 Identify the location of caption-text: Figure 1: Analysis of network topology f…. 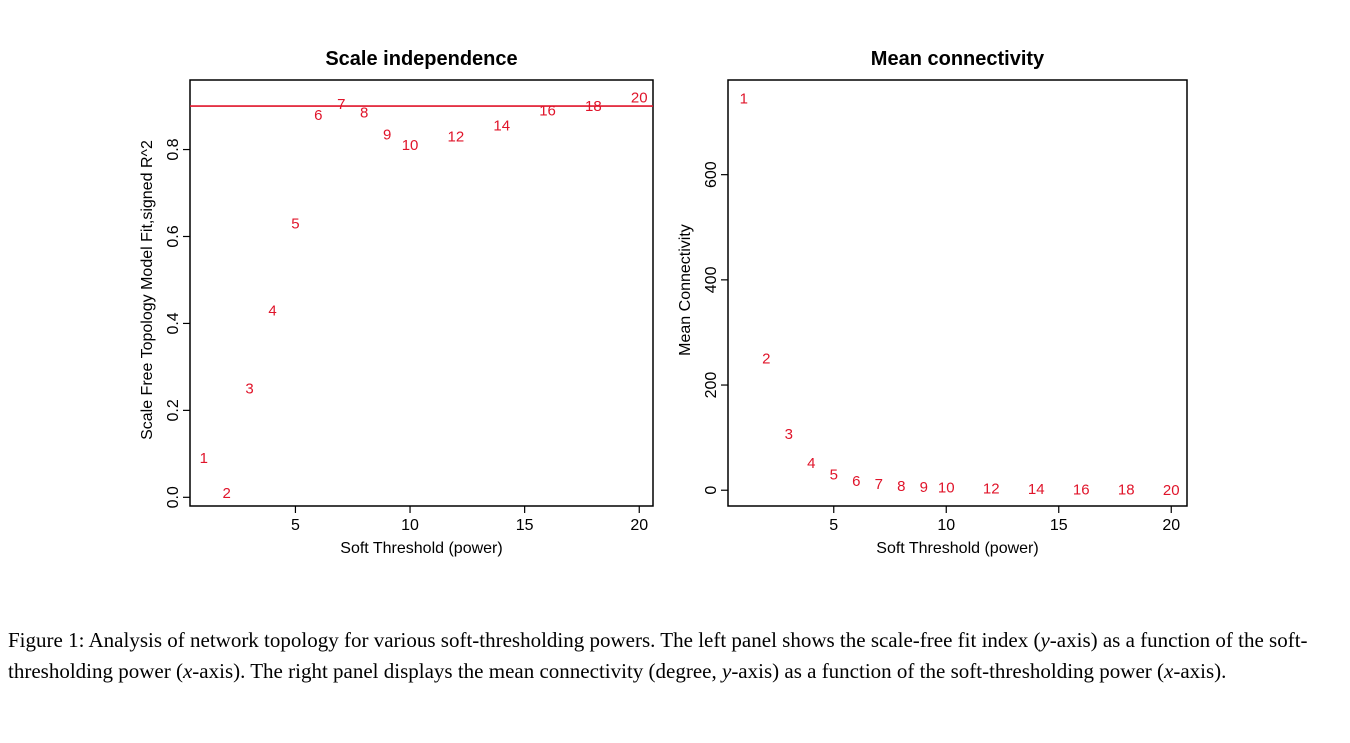
(524, 640).